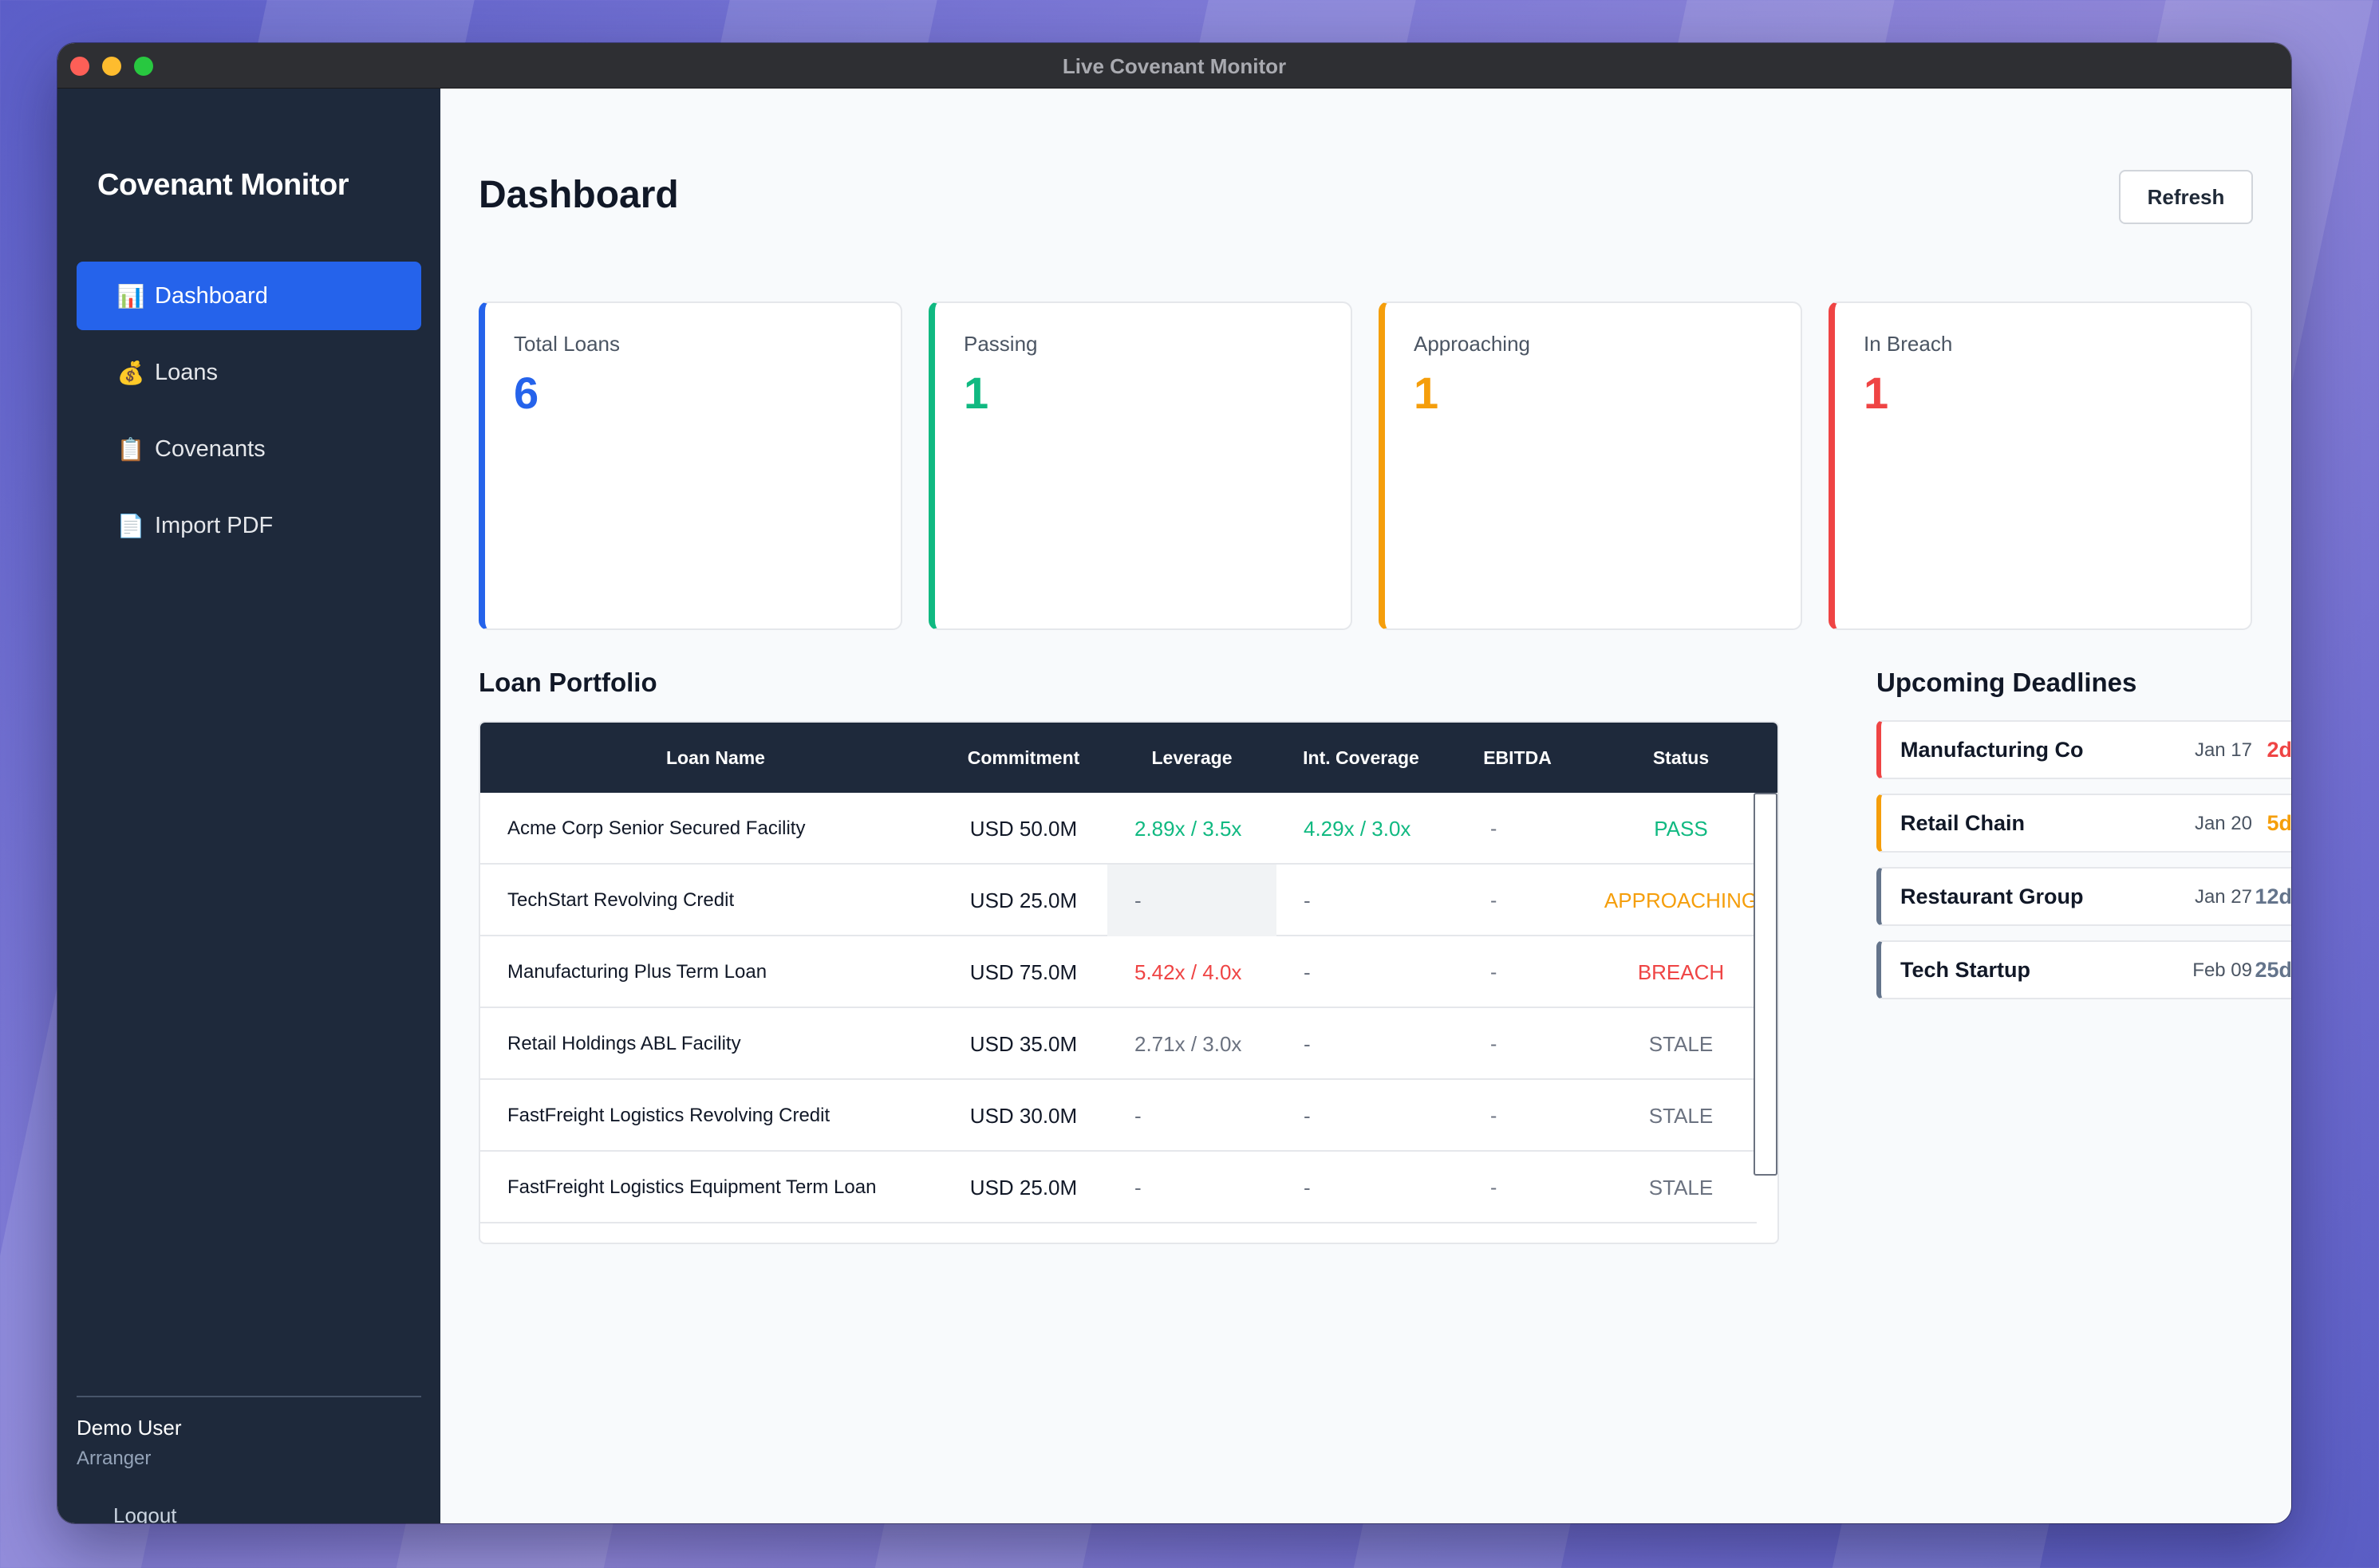  What do you see at coordinates (1992, 750) in the screenshot?
I see `deadline-name: Manufacturing Co` at bounding box center [1992, 750].